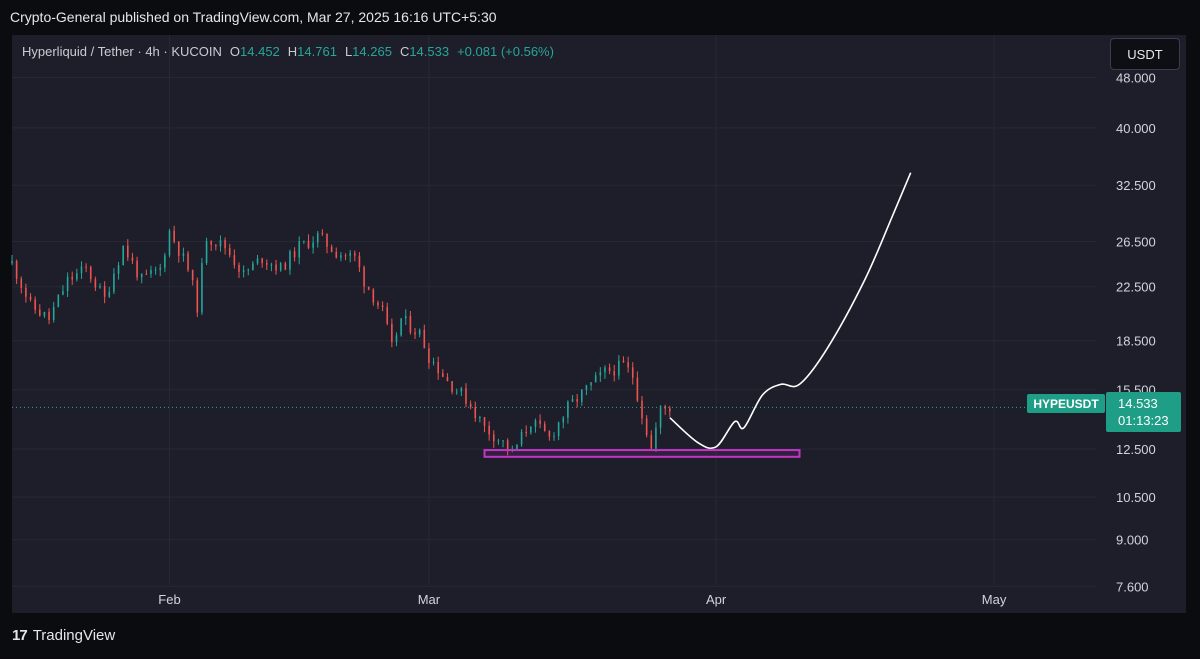  What do you see at coordinates (20, 635) in the screenshot?
I see `tradingview-mark-icon: 17` at bounding box center [20, 635].